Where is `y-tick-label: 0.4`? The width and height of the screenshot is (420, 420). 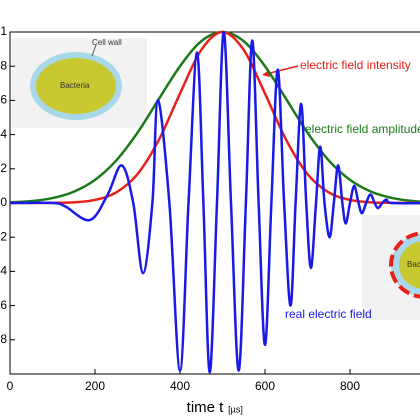
y-tick-label: 0.4 is located at coordinates (3, 134).